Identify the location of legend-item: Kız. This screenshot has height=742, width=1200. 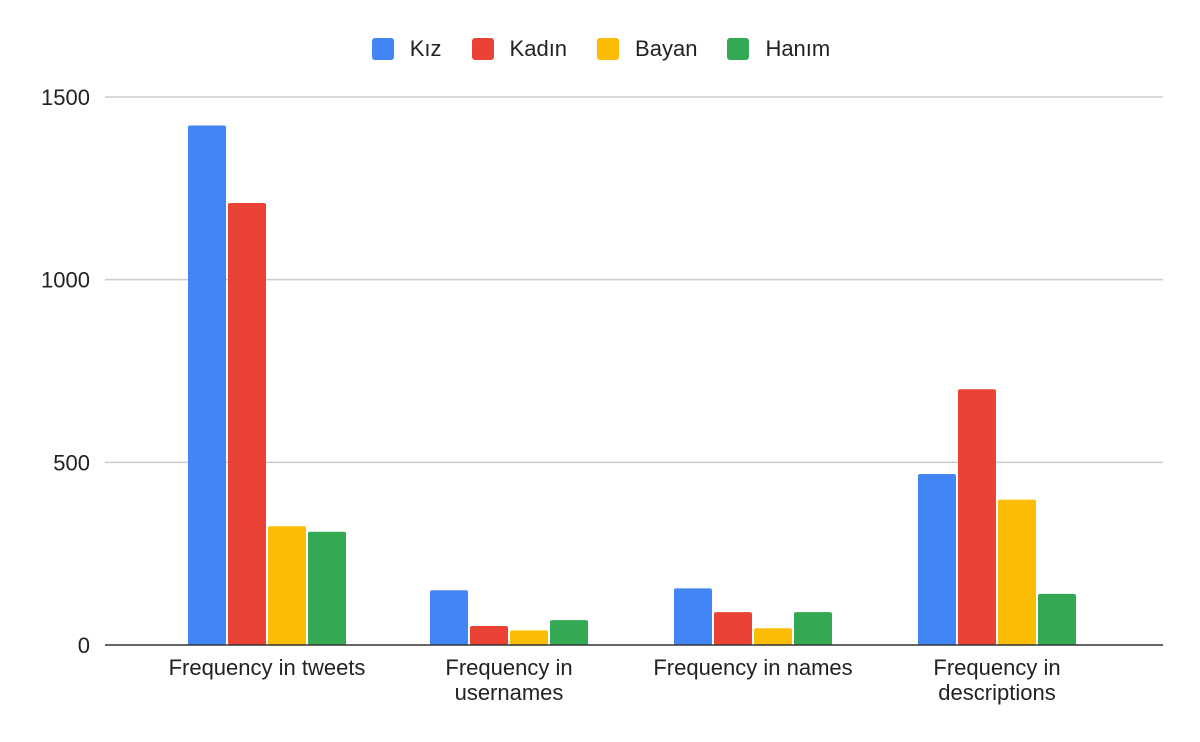
(406, 49).